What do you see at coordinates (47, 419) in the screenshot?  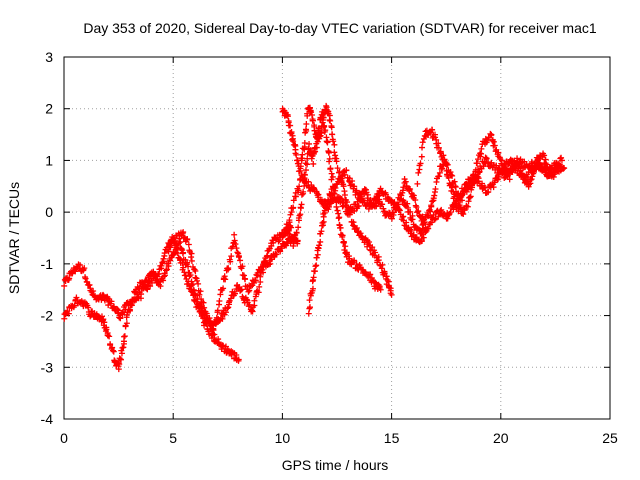 I see `y-tick-label: -4` at bounding box center [47, 419].